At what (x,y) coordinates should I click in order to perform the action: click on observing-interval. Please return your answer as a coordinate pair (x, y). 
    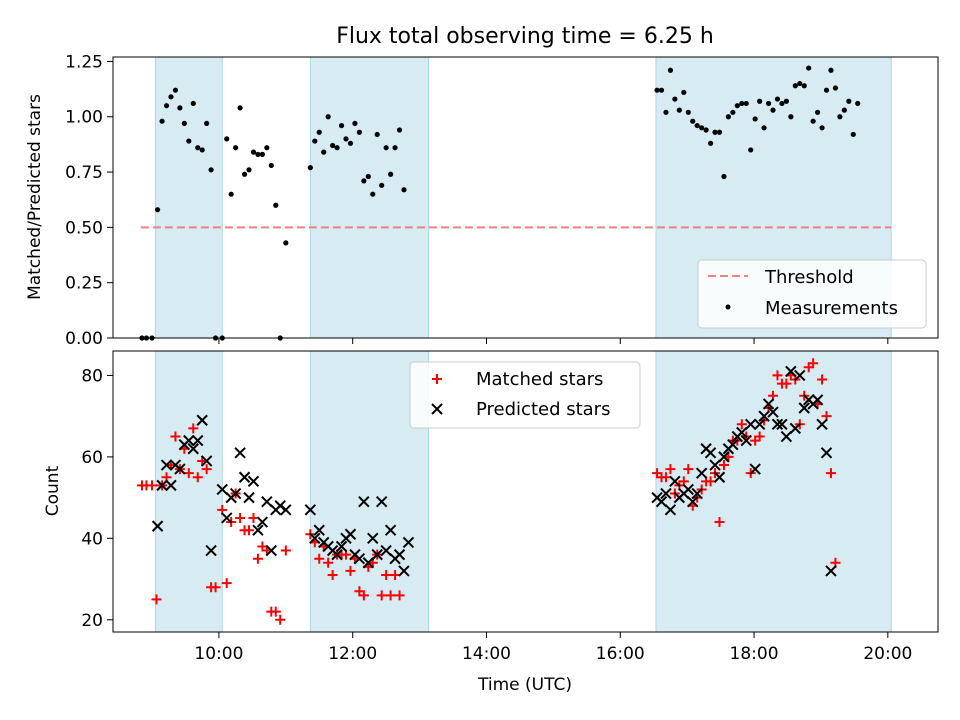
    Looking at the image, I should click on (369, 491).